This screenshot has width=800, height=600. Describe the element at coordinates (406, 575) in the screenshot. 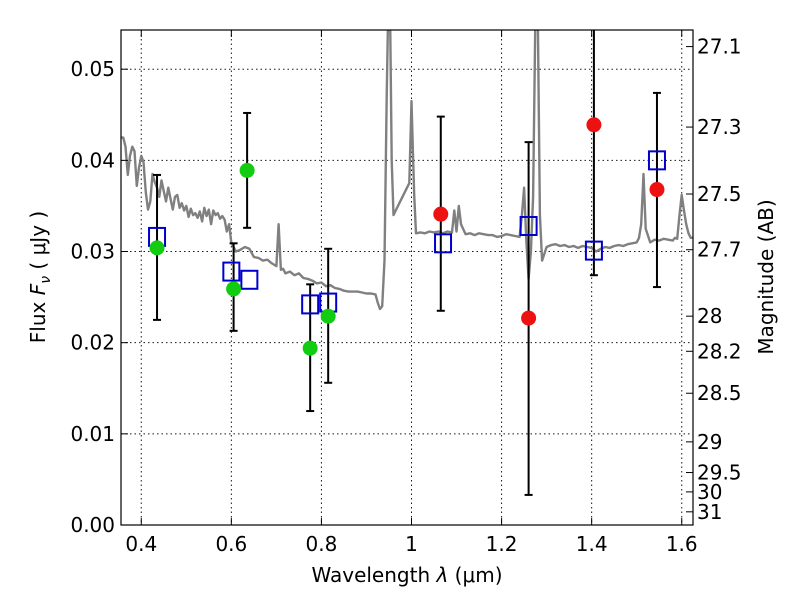

I see `x-axis-label: Wavelength λ (μm)` at that location.